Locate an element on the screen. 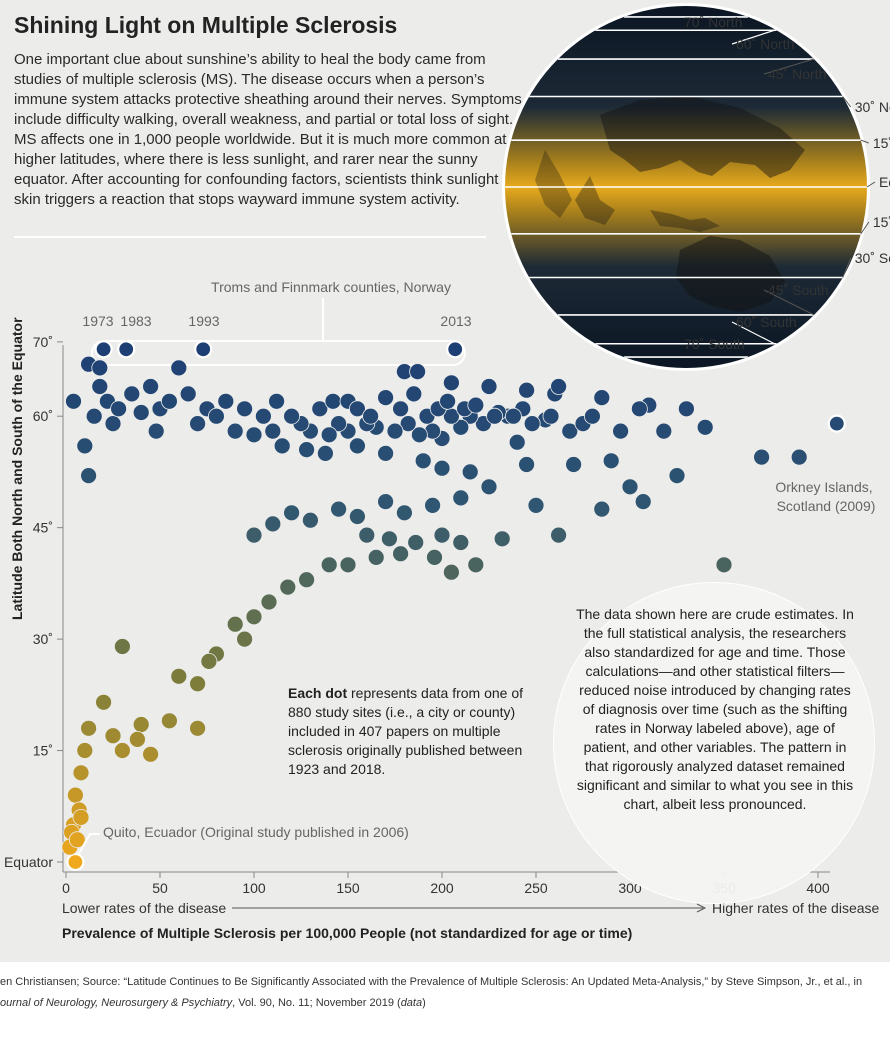 Image resolution: width=890 pixels, height=1040 pixels. data-link: data is located at coordinates (411, 1003).